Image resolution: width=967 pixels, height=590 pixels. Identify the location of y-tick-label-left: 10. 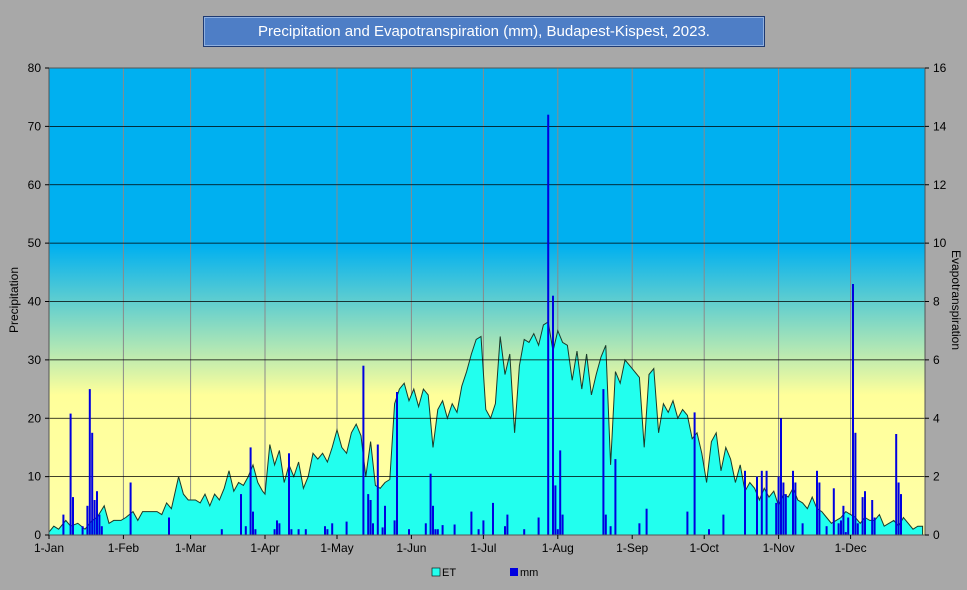
(35, 477).